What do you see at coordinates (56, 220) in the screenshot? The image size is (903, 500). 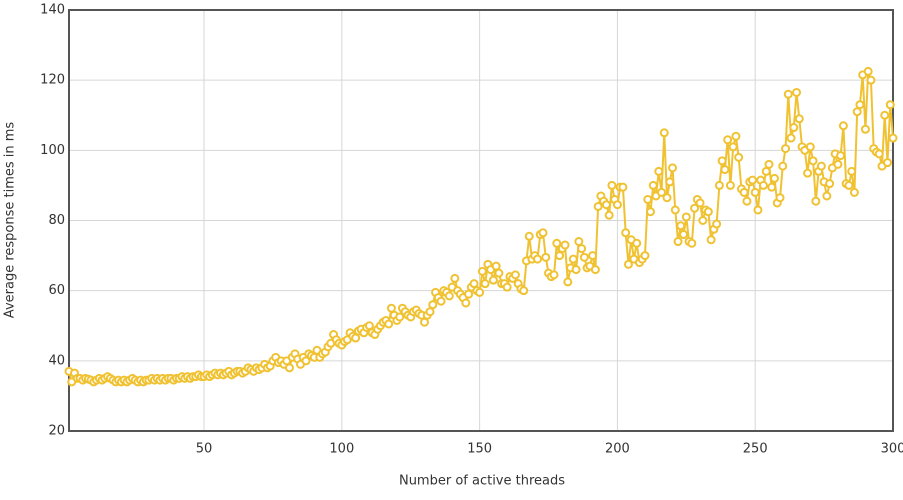 I see `y-tick-label: 80` at bounding box center [56, 220].